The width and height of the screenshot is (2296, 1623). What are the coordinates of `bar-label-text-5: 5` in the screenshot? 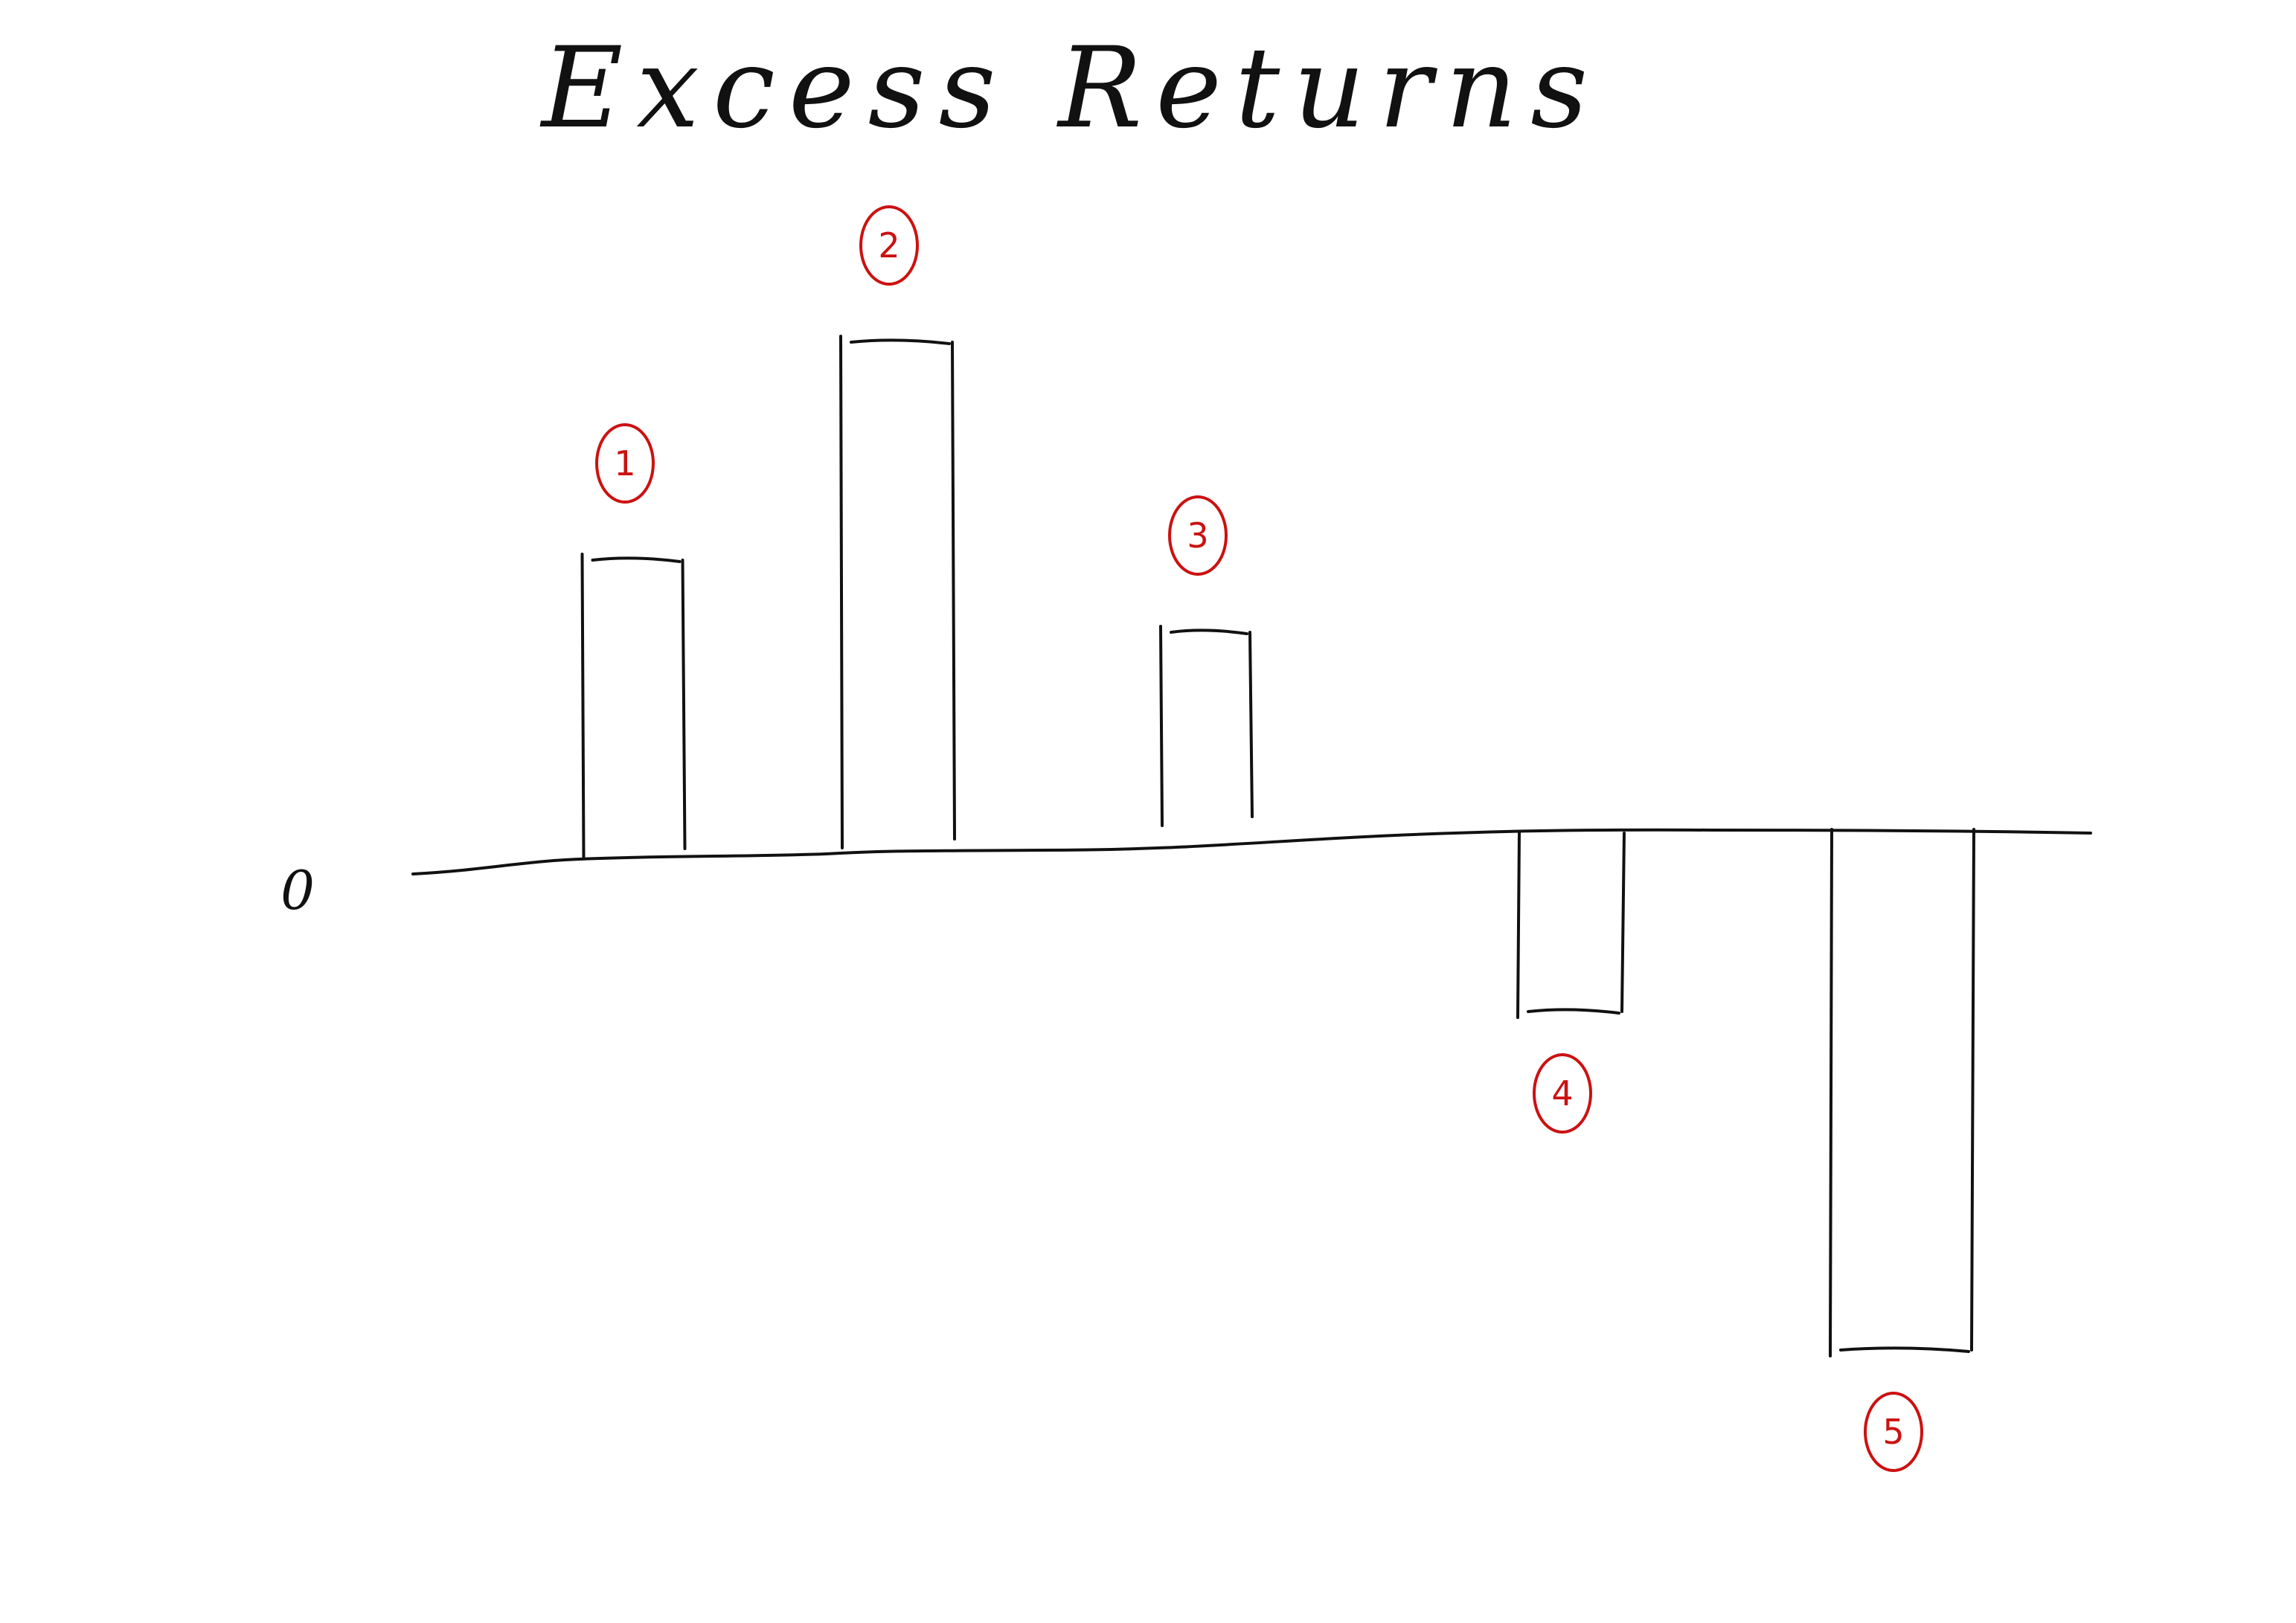 It's located at (1893, 1432).